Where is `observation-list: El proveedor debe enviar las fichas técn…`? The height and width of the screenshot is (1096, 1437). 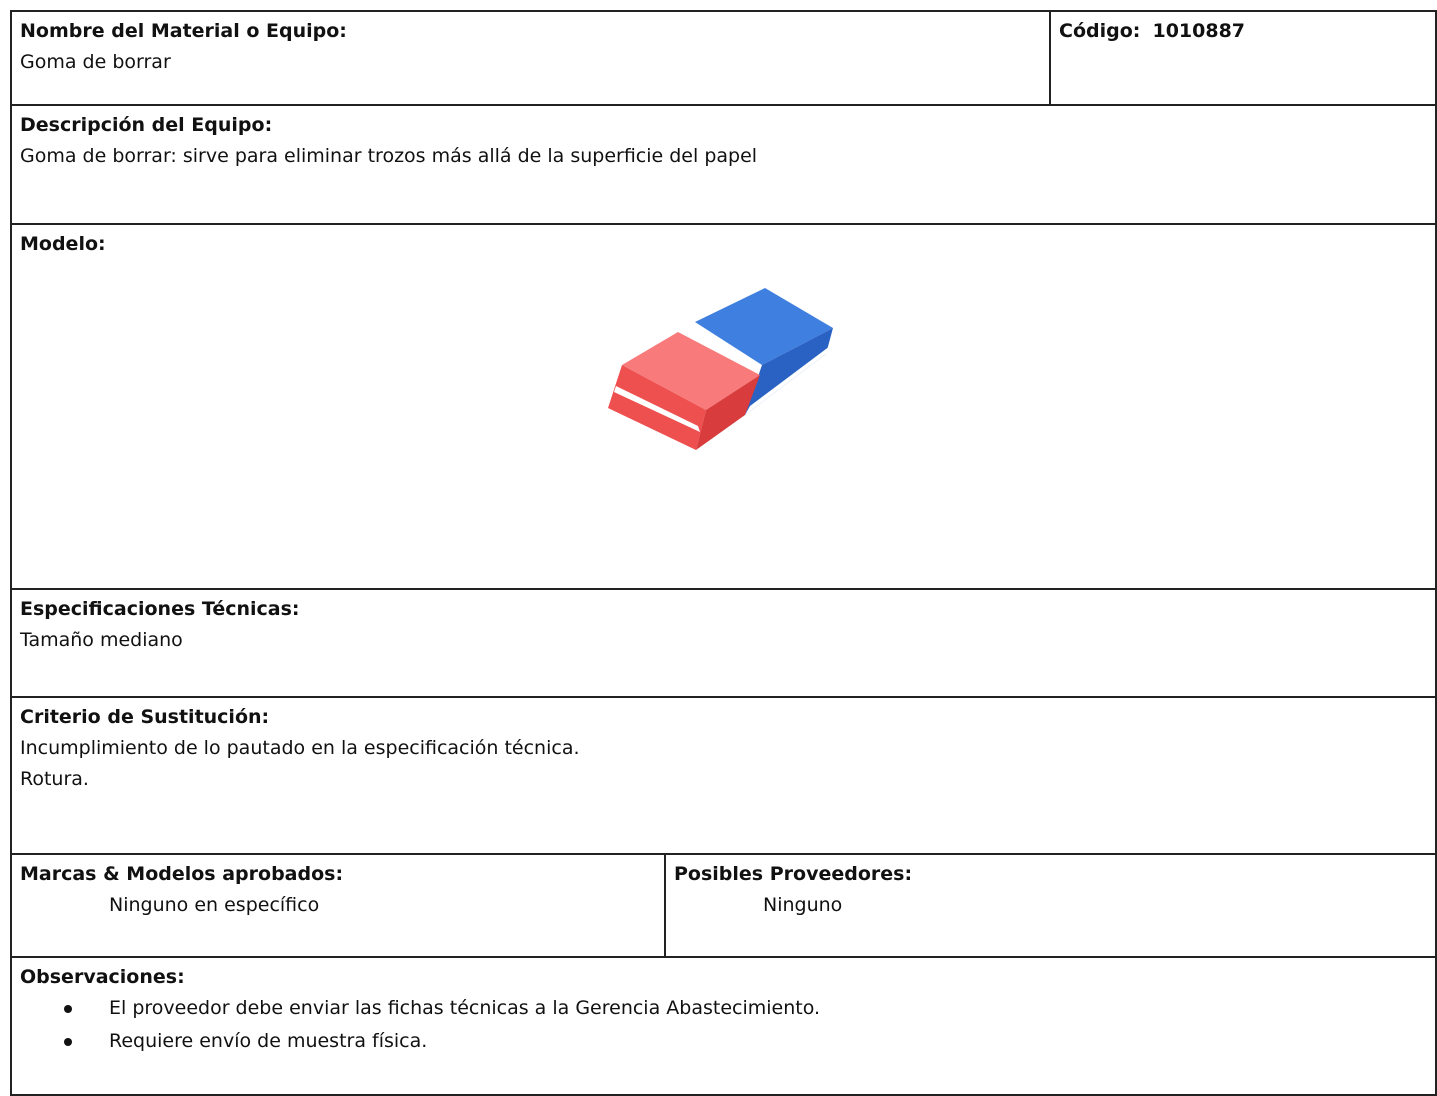 observation-list: El proveedor debe enviar las fichas técn… is located at coordinates (723, 1025).